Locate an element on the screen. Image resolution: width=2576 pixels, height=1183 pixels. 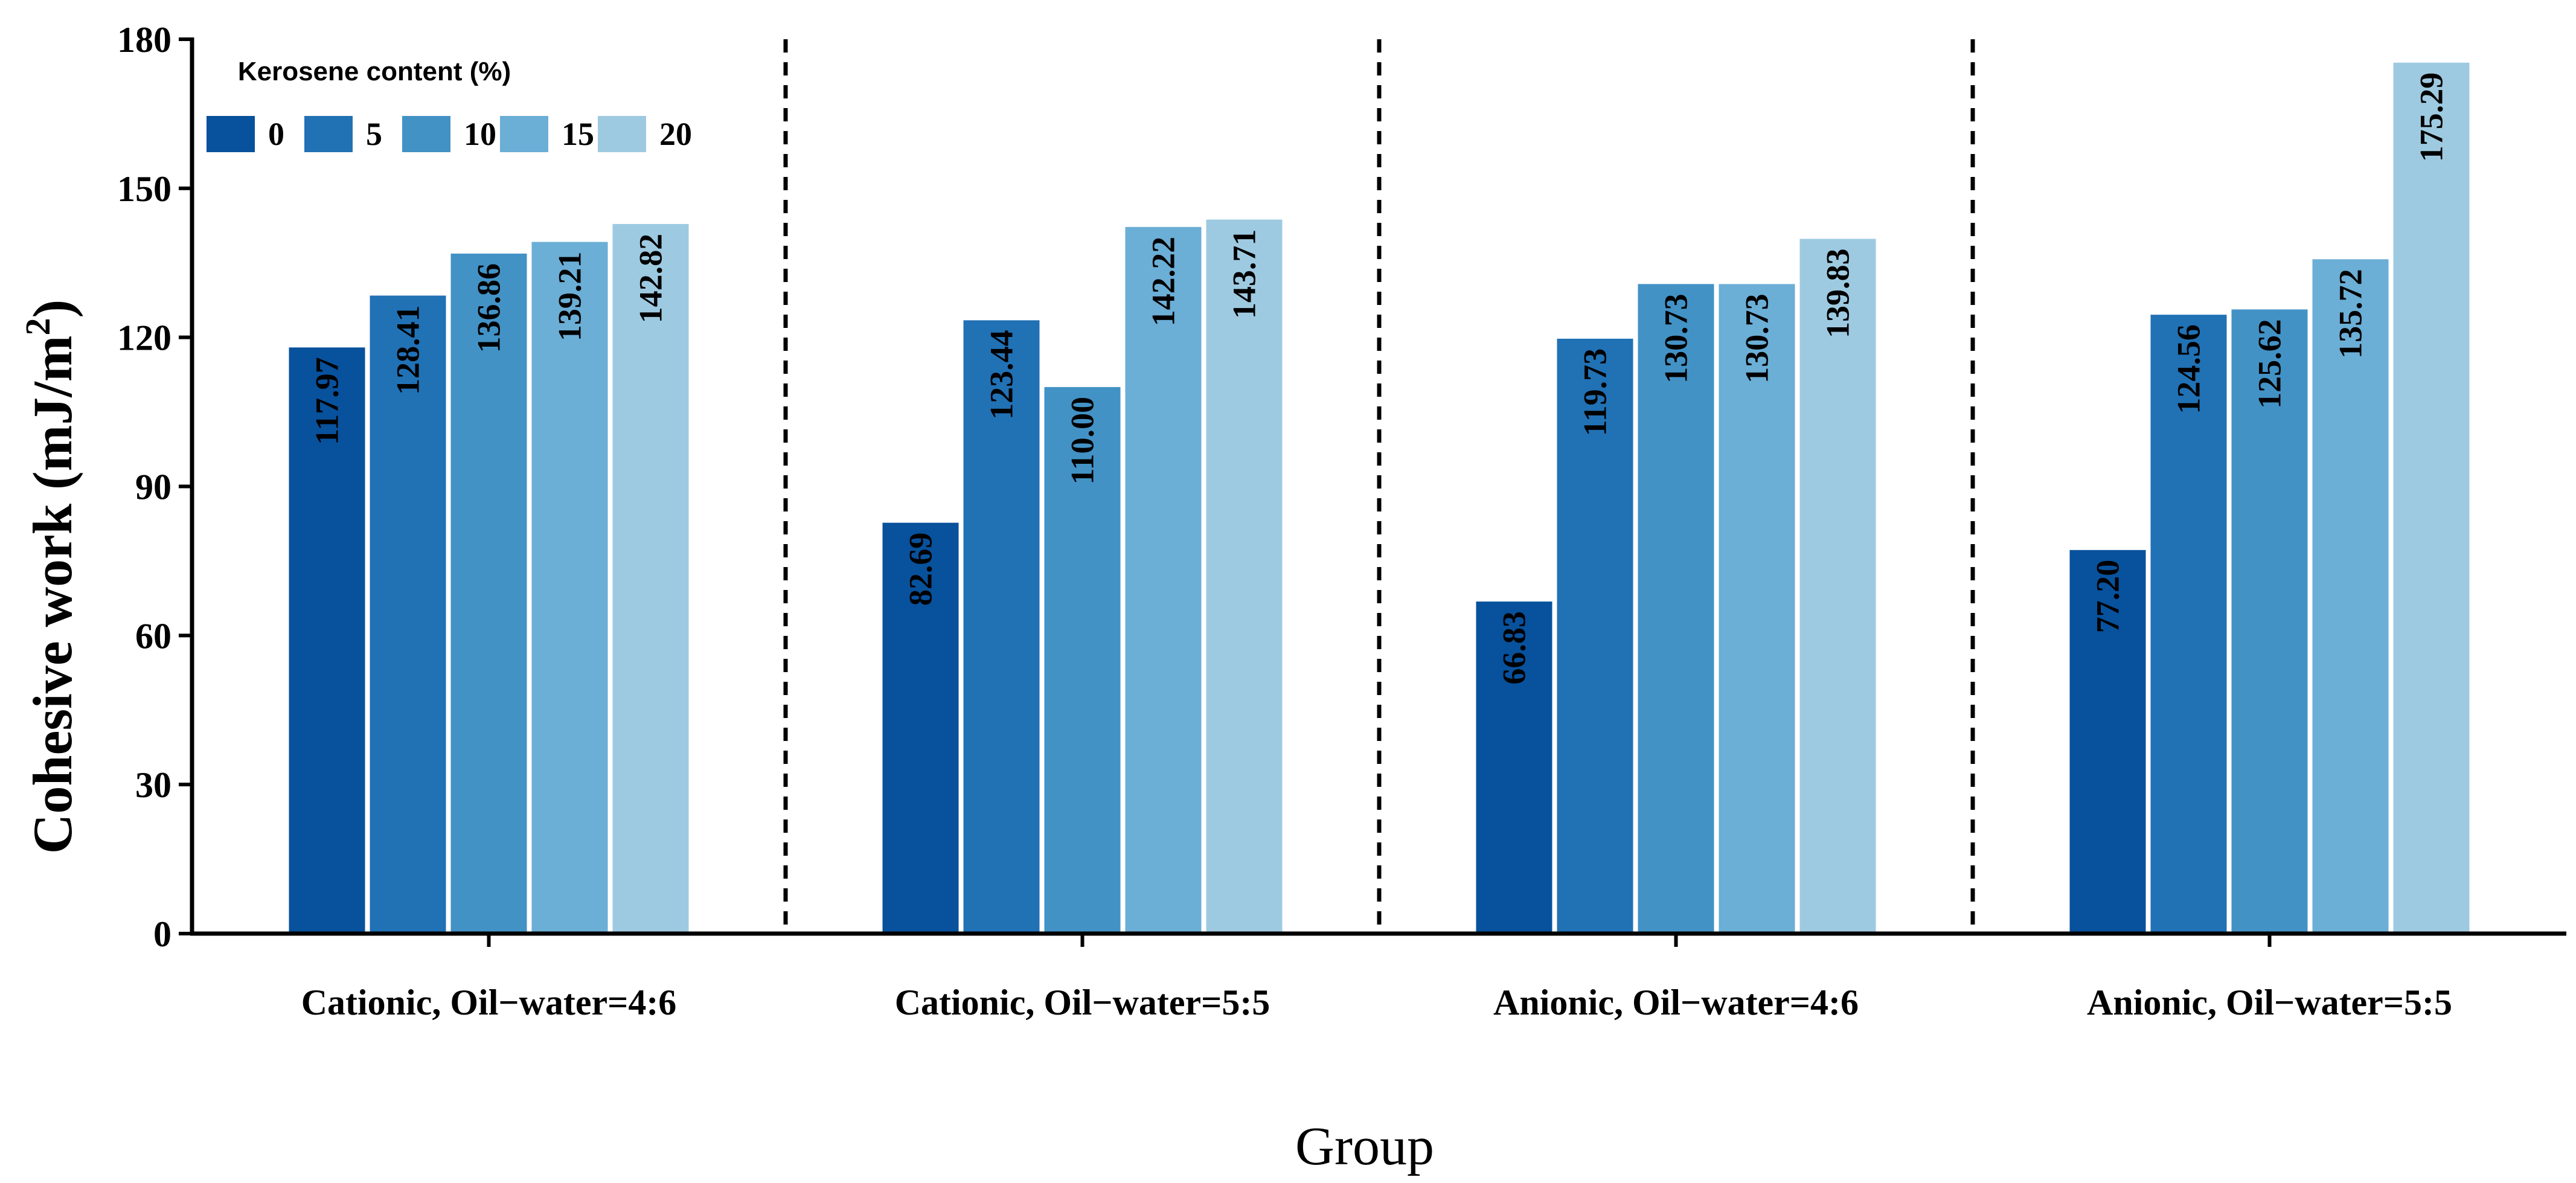
x-axis-title: Group is located at coordinates (1364, 1146).